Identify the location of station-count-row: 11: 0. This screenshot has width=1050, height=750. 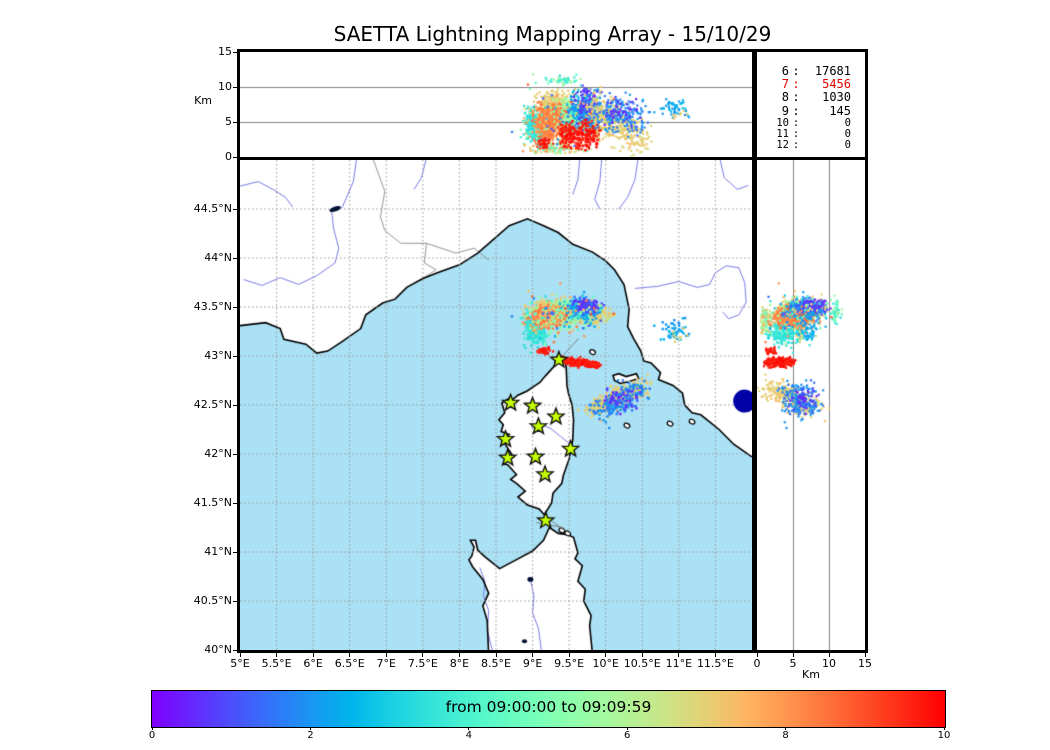
(808, 134).